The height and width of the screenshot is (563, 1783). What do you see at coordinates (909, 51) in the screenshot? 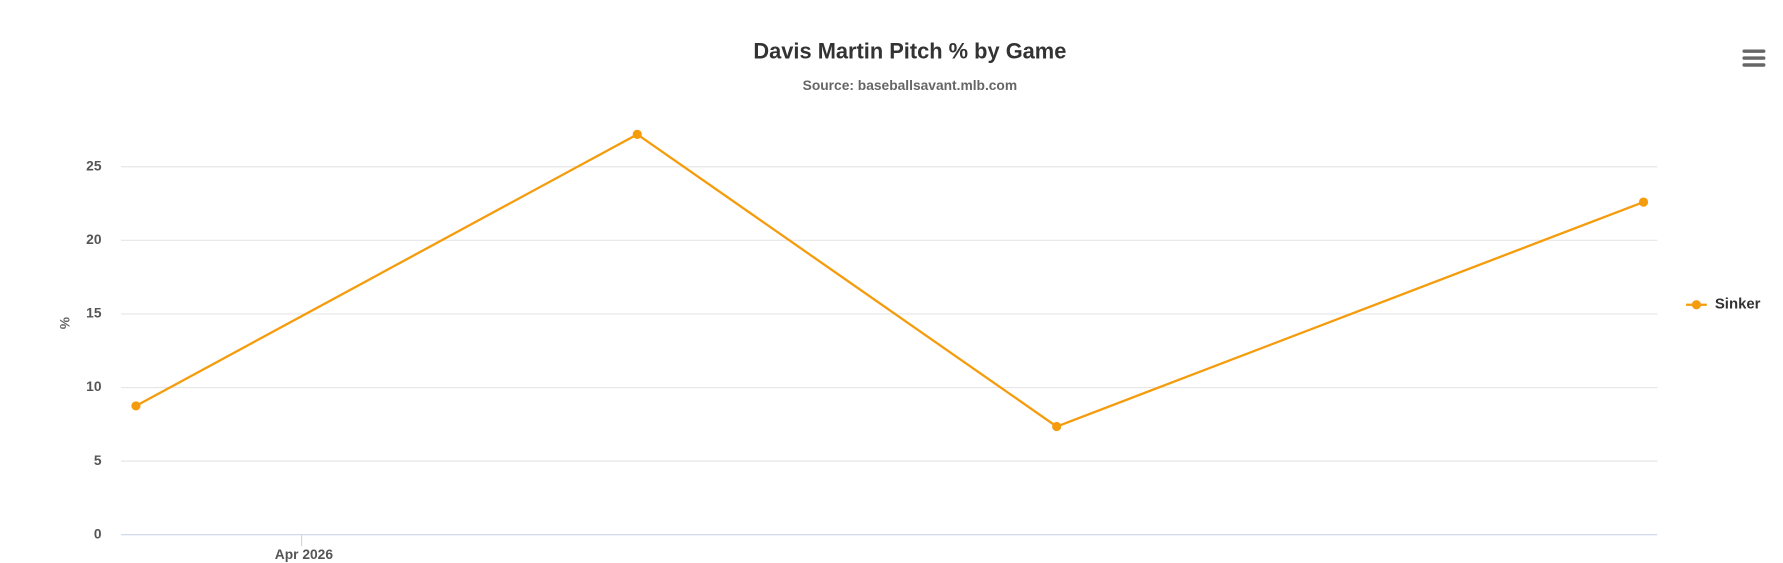
I see `chart-title: Davis Martin Pitch % by Game` at bounding box center [909, 51].